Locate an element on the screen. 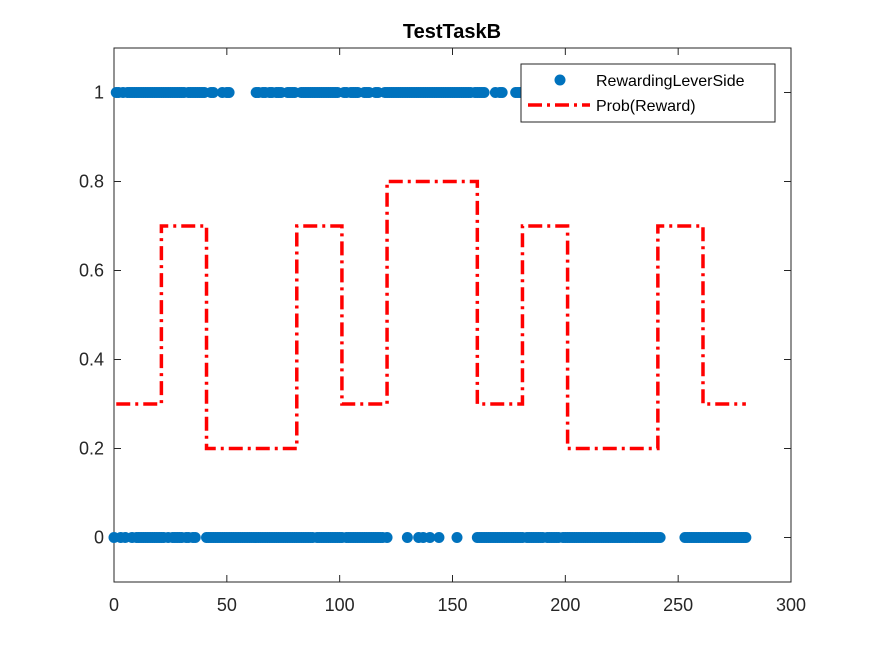 The height and width of the screenshot is (656, 875). x-tick-label: 150 is located at coordinates (452, 605).